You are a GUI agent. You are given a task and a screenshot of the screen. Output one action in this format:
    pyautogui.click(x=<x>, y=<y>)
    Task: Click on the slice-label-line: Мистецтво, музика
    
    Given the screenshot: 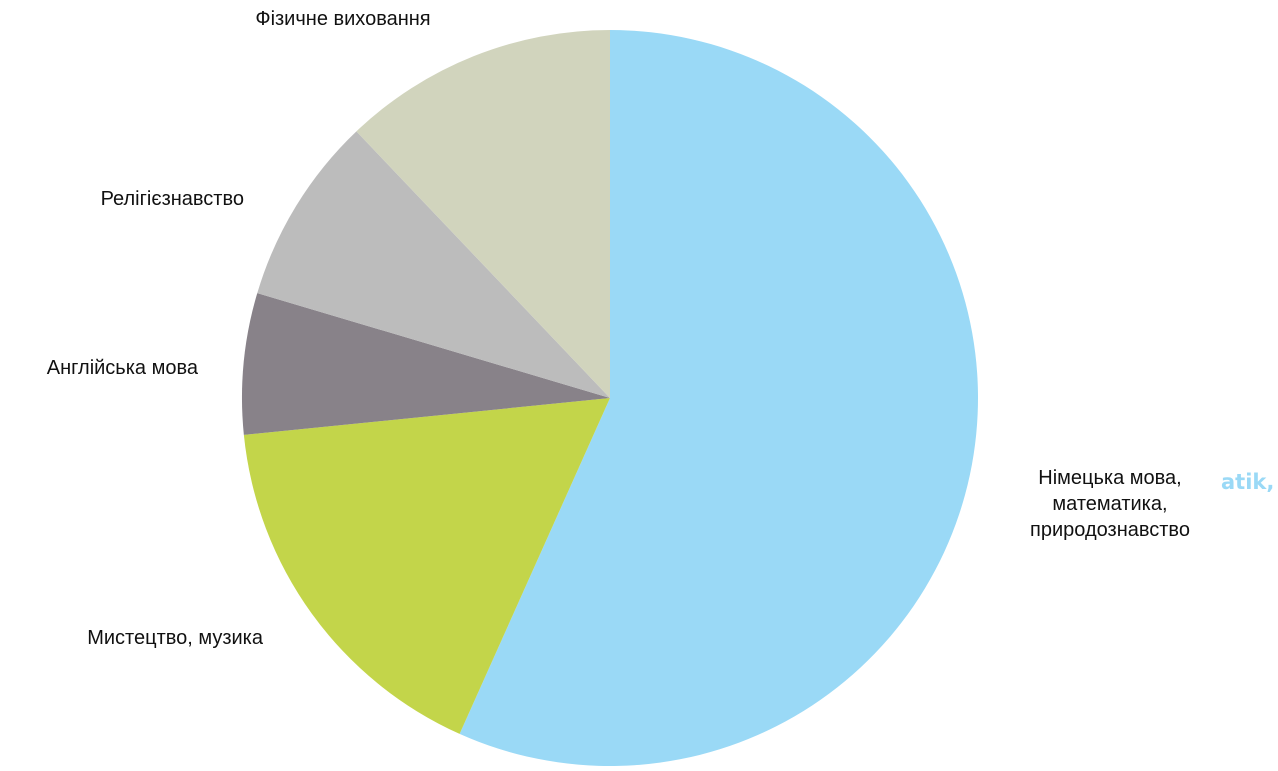 What is the action you would take?
    pyautogui.click(x=175, y=638)
    